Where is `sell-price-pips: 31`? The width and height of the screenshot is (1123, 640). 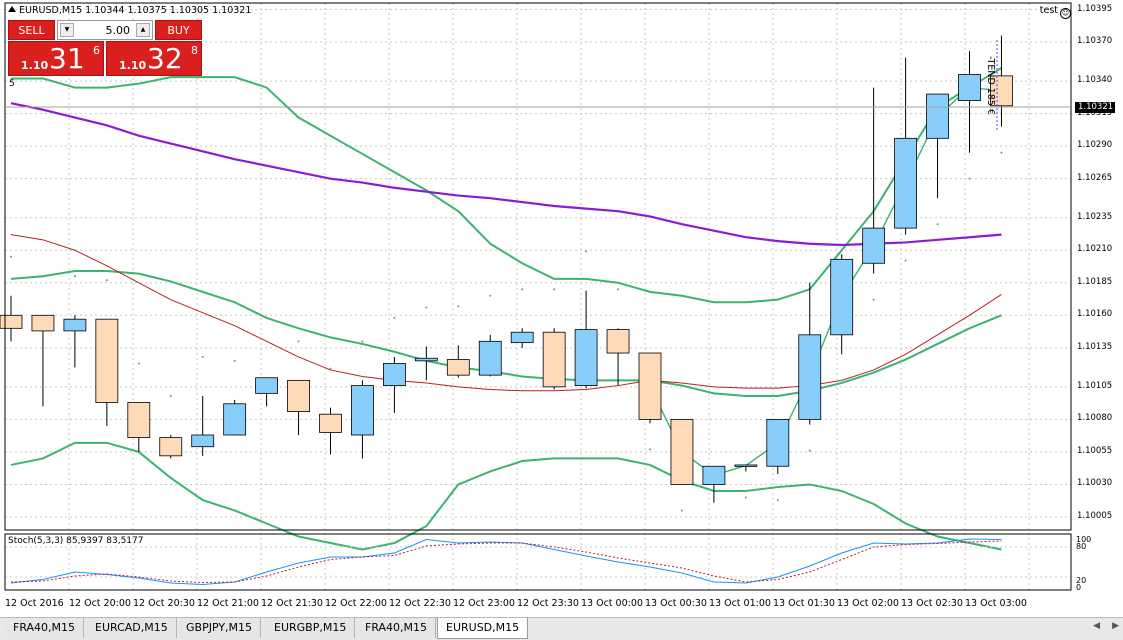
sell-price-pips: 31 is located at coordinates (67, 58).